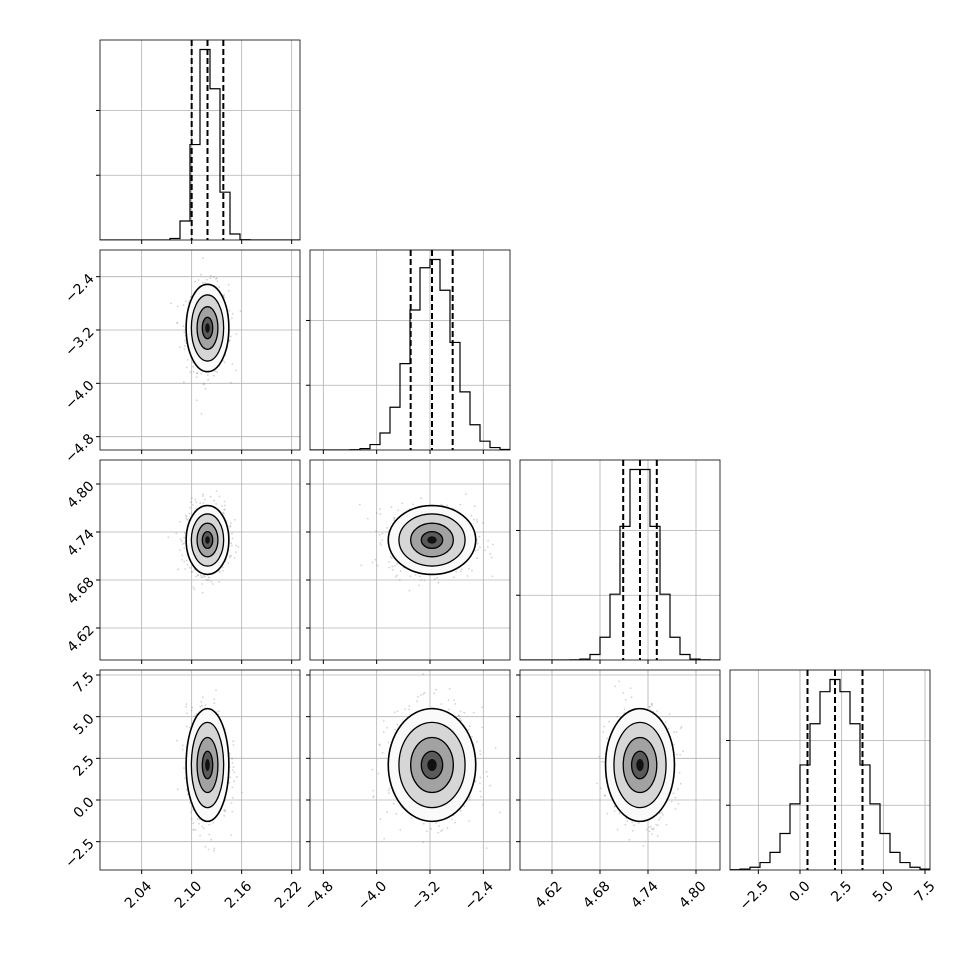 This screenshot has width=970, height=970. Describe the element at coordinates (800, 891) in the screenshot. I see `tick-label-x: 0.0` at that location.